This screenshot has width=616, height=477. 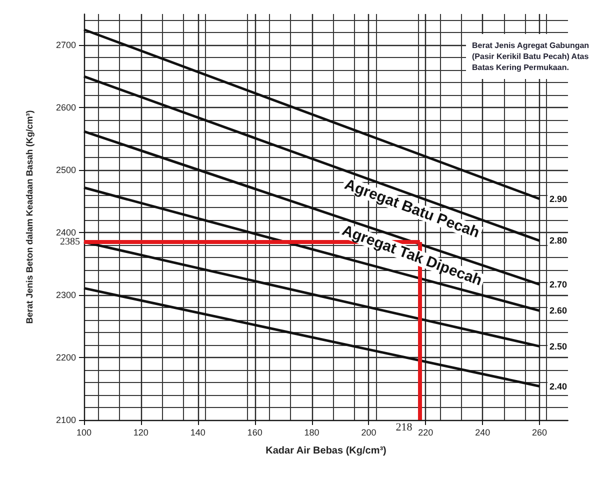 What do you see at coordinates (559, 284) in the screenshot?
I see `series-label: 2.70` at bounding box center [559, 284].